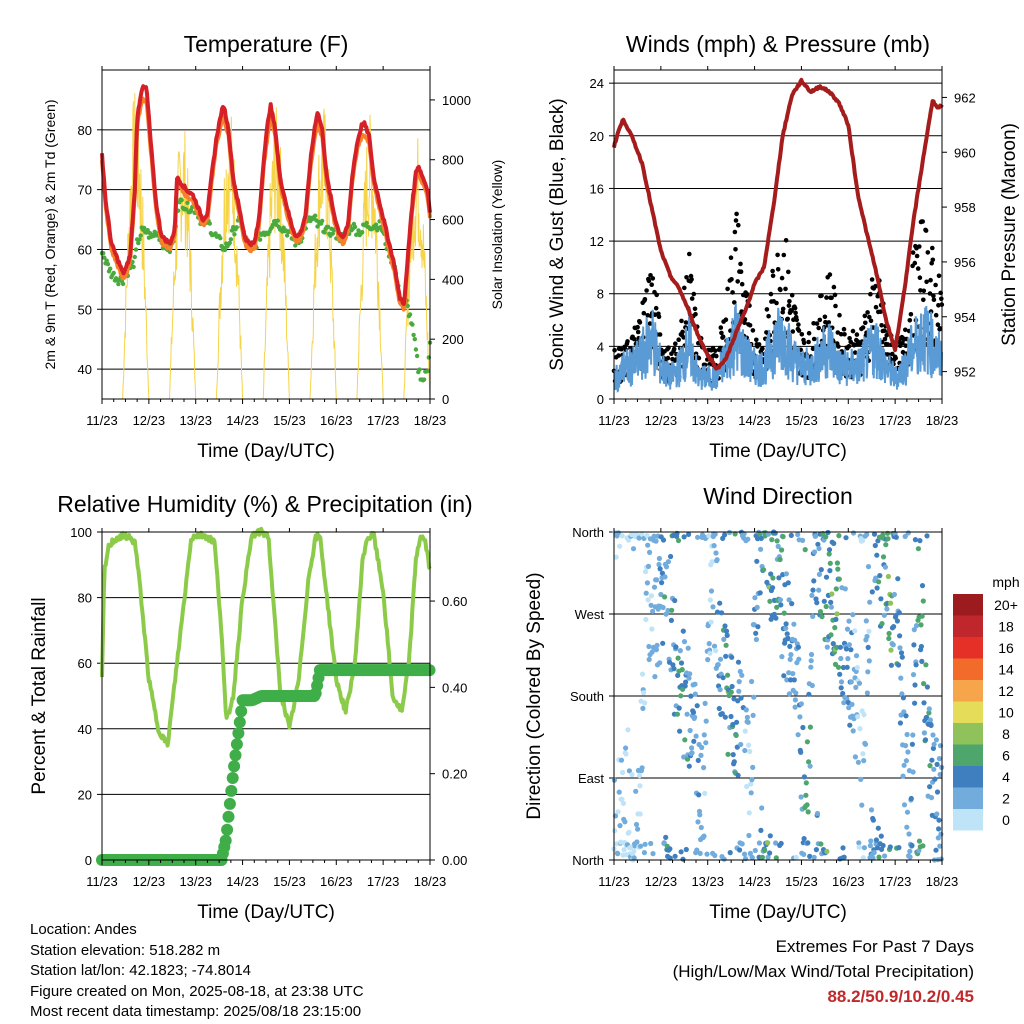 The width and height of the screenshot is (1024, 1024). Describe the element at coordinates (88, 860) in the screenshot. I see `humidity-ytick-label: 0` at that location.